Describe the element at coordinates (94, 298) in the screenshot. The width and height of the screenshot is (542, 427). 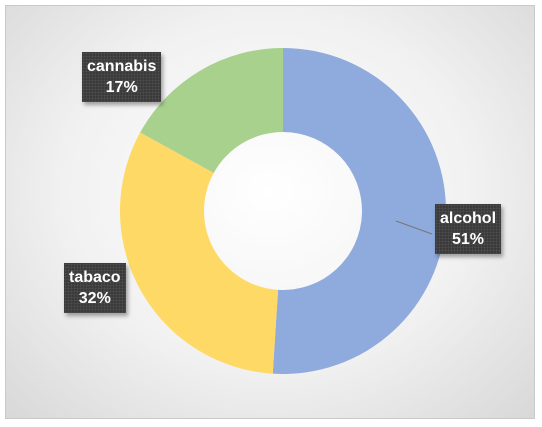
I see `slice-percent: 32%` at that location.